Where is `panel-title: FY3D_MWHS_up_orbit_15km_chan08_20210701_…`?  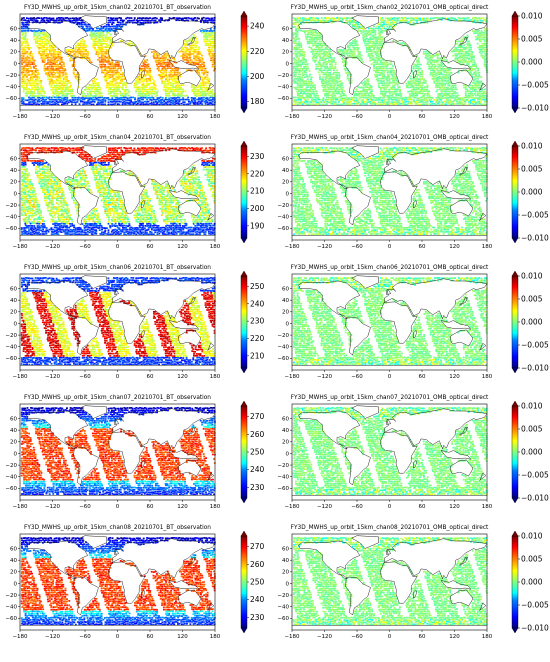 panel-title: FY3D_MWHS_up_orbit_15km_chan08_20210701_… is located at coordinates (390, 528).